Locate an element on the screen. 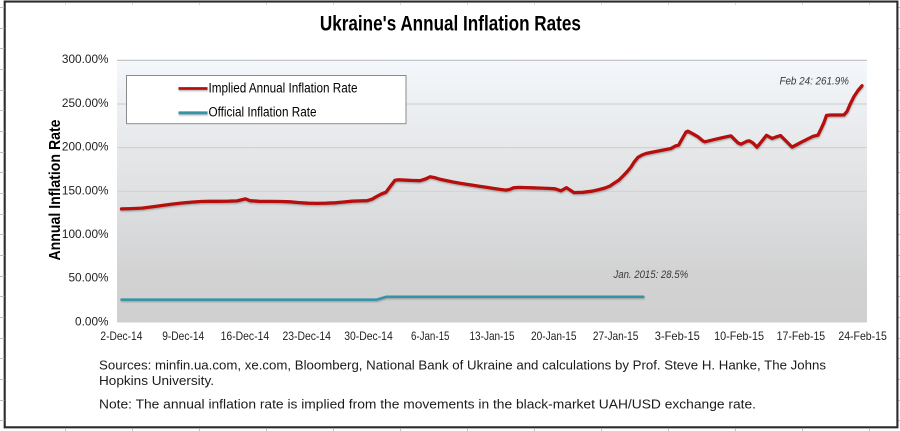 The image size is (900, 431). svg-text:Ukraine's Annual Inflation Rat: Ukraine's Annual Inflation Rates is located at coordinates (450, 24).